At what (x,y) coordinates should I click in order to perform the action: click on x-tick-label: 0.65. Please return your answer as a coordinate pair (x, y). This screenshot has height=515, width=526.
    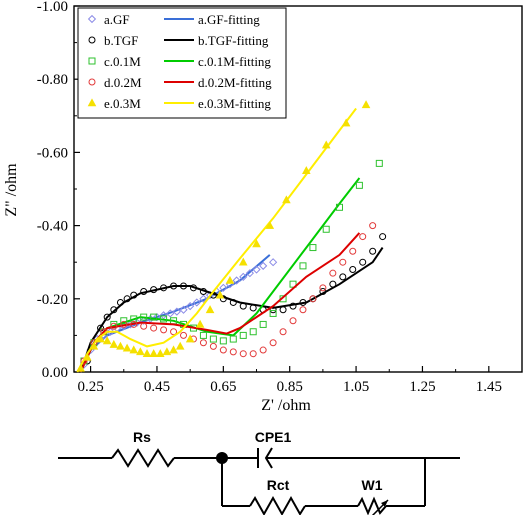
    Looking at the image, I should click on (223, 387).